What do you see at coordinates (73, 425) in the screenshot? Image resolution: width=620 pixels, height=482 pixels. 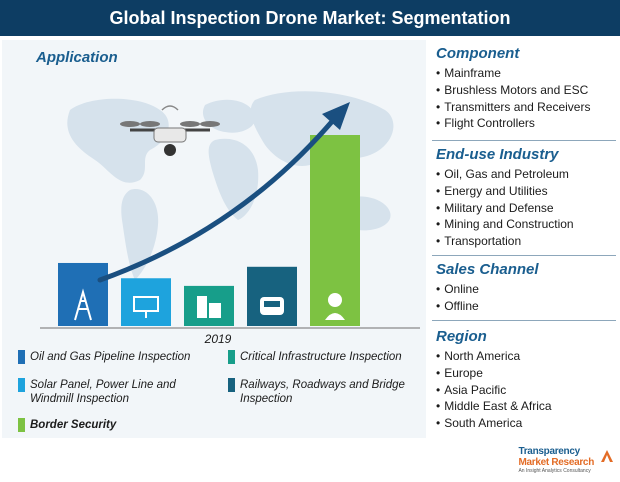 I see `legend-label: Border Security` at bounding box center [73, 425].